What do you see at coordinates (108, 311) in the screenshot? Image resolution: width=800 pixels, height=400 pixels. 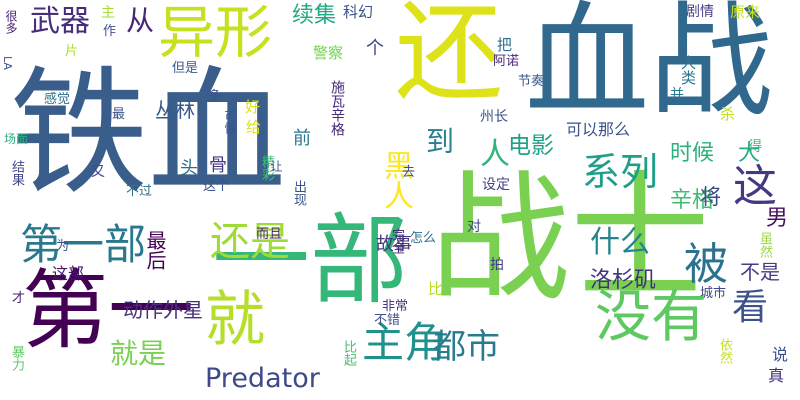 I see `cloud-word-7b2c4e00: 第一` at bounding box center [108, 311].